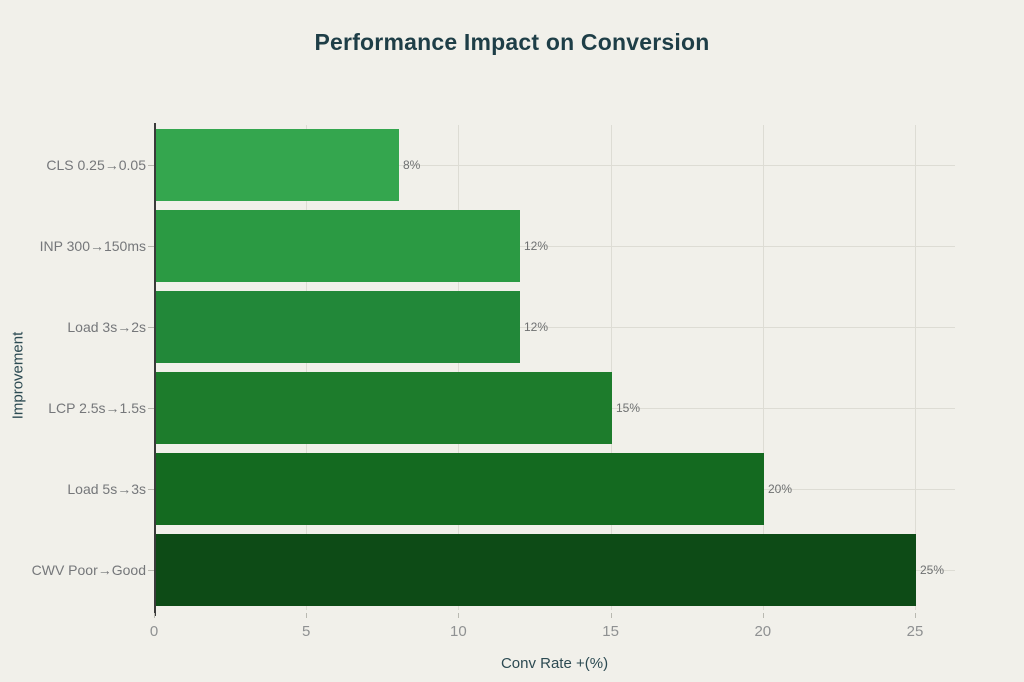  What do you see at coordinates (306, 631) in the screenshot?
I see `x-tick-label: 5` at bounding box center [306, 631].